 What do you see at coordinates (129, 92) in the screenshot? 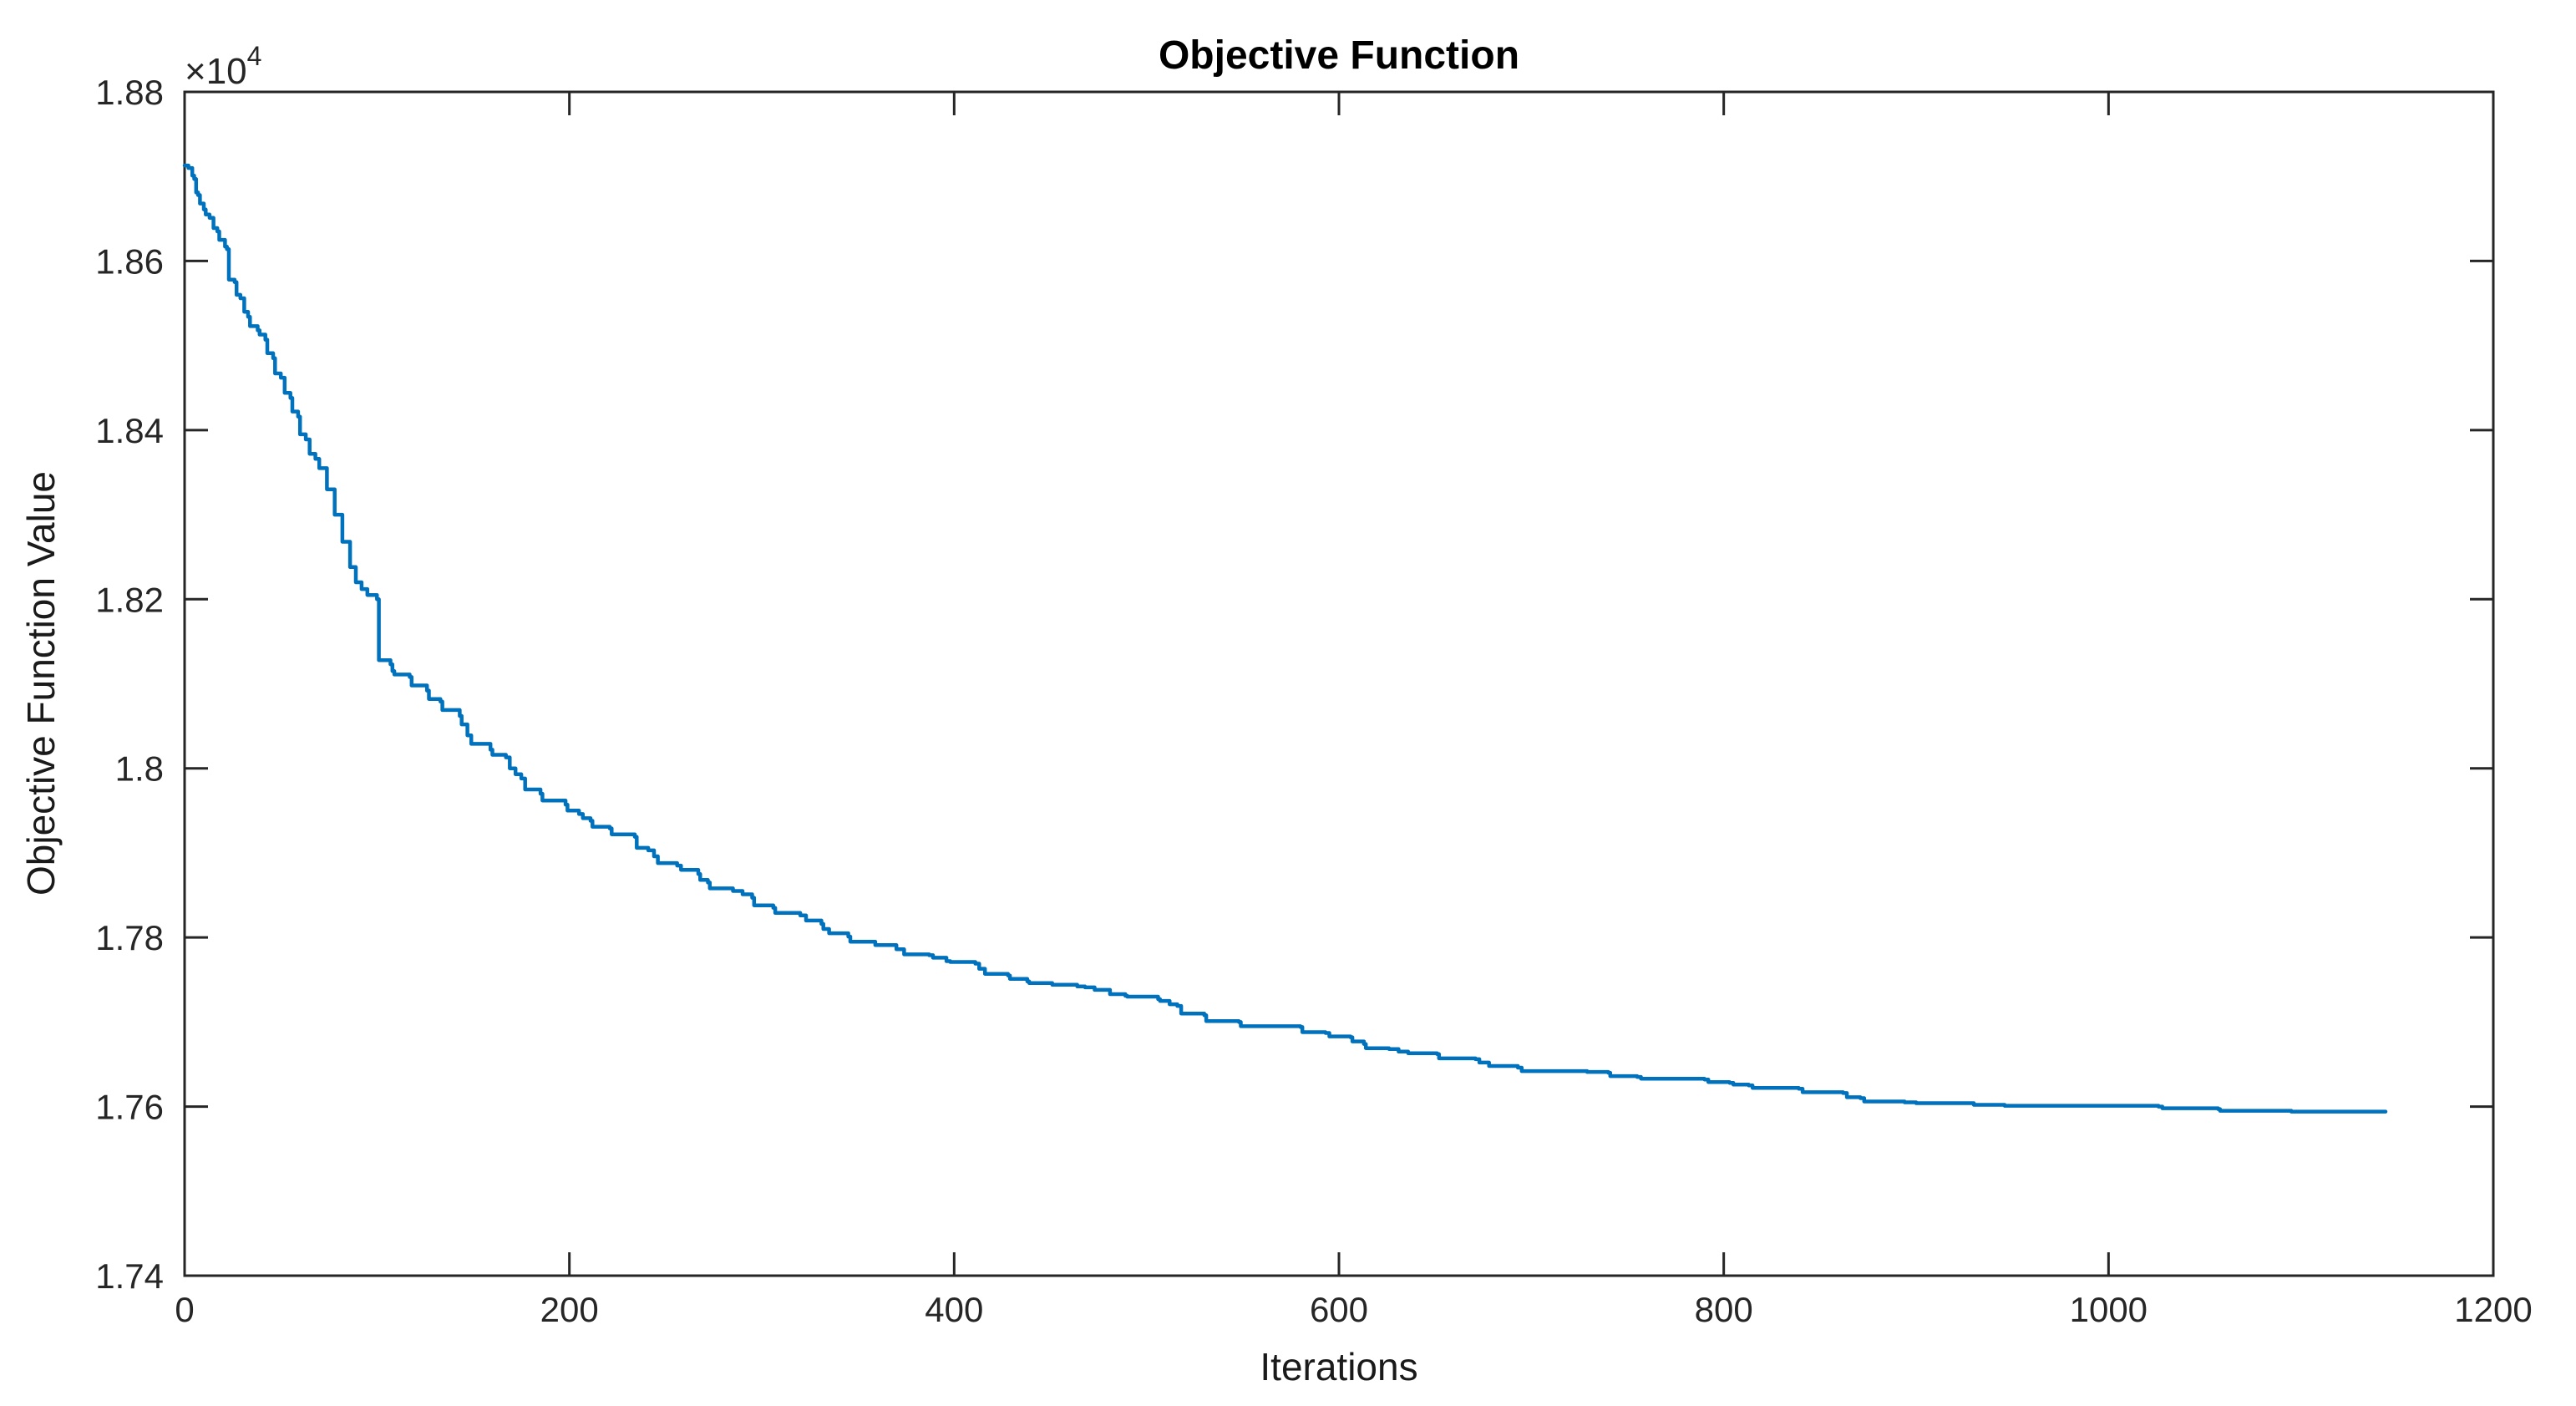
I see `y-tick-label: 1.88` at bounding box center [129, 92].